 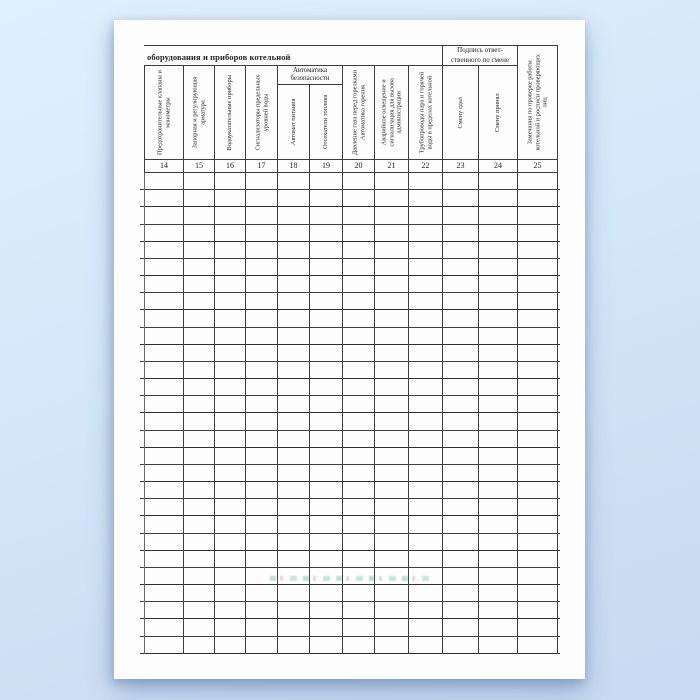 I want to click on column-number-25: 25, so click(x=538, y=166).